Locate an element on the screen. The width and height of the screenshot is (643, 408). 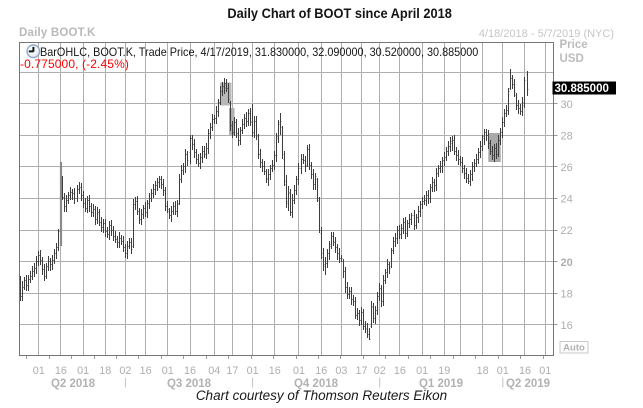
svg-text: Q1 2019 is located at coordinates (441, 384).